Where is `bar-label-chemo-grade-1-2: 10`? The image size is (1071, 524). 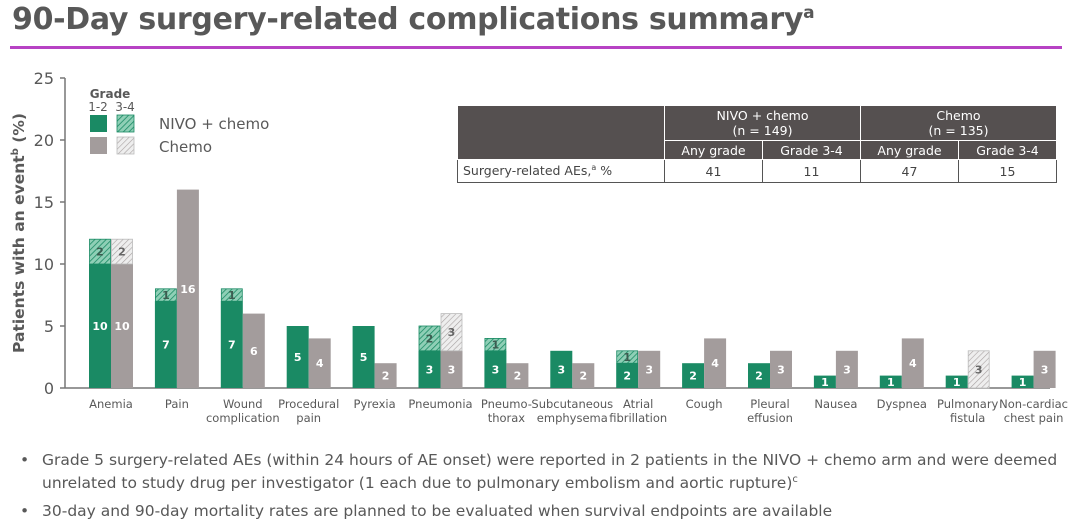 bar-label-chemo-grade-1-2: 10 is located at coordinates (122, 326).